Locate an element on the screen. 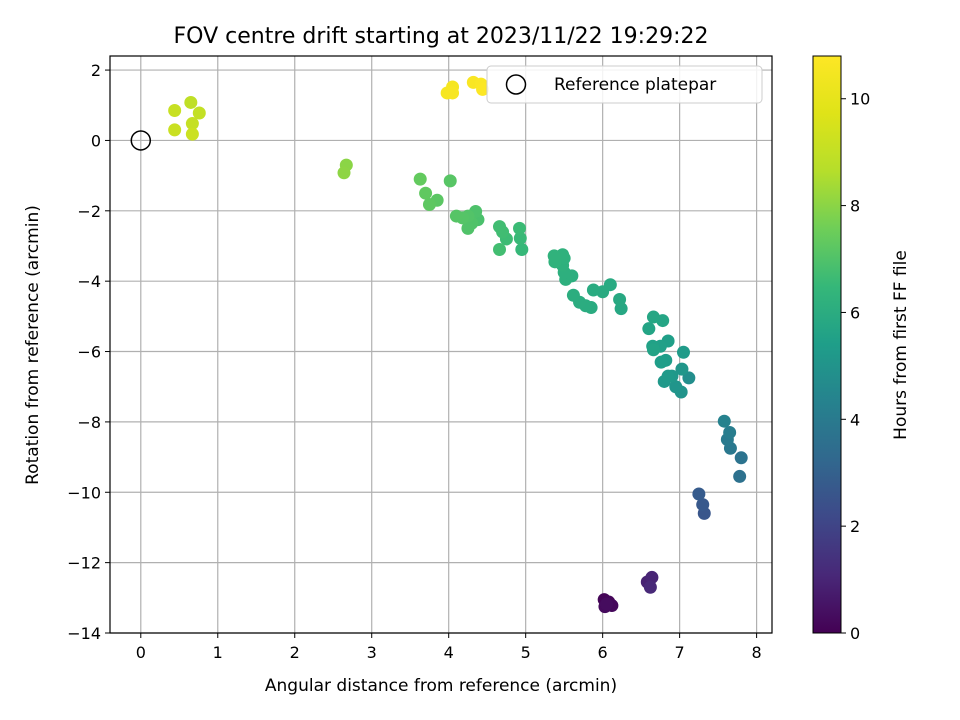 Image resolution: width=960 pixels, height=720 pixels. colorbar-ticks: 0 2 4 6 8 10 is located at coordinates (855, 366).